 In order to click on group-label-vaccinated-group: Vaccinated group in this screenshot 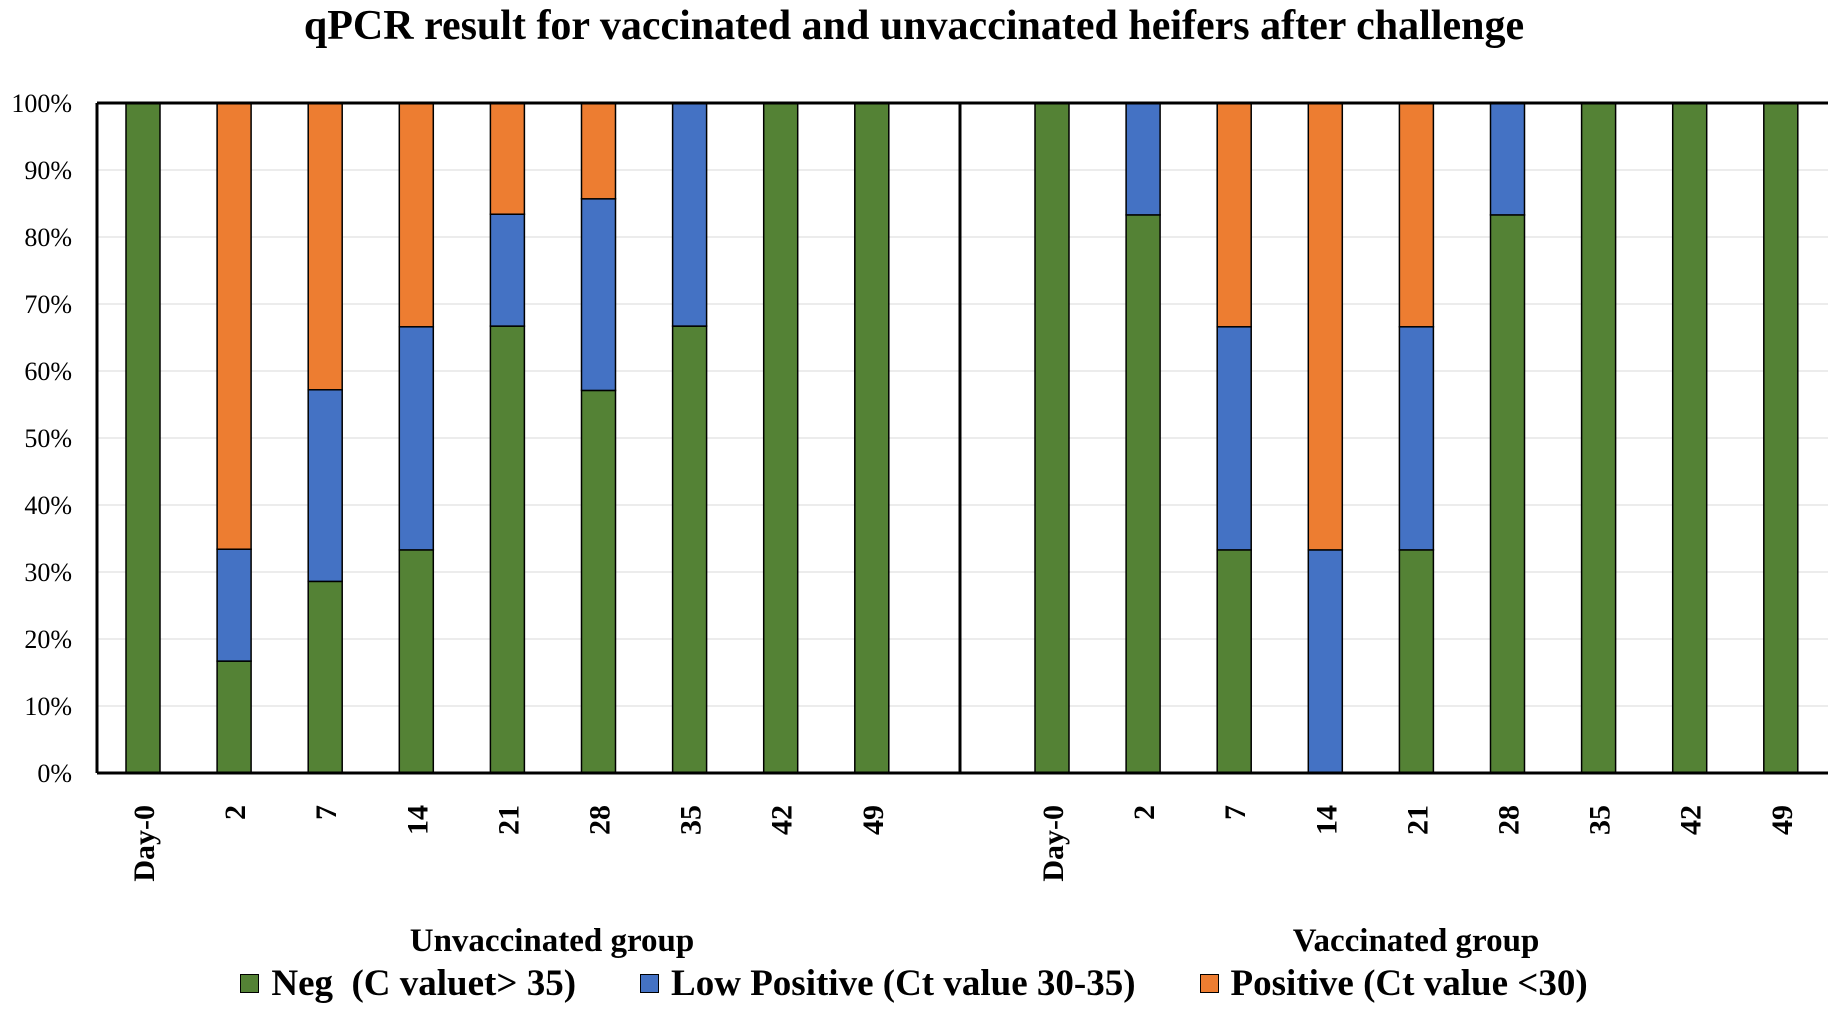, I will do `click(1416, 941)`.